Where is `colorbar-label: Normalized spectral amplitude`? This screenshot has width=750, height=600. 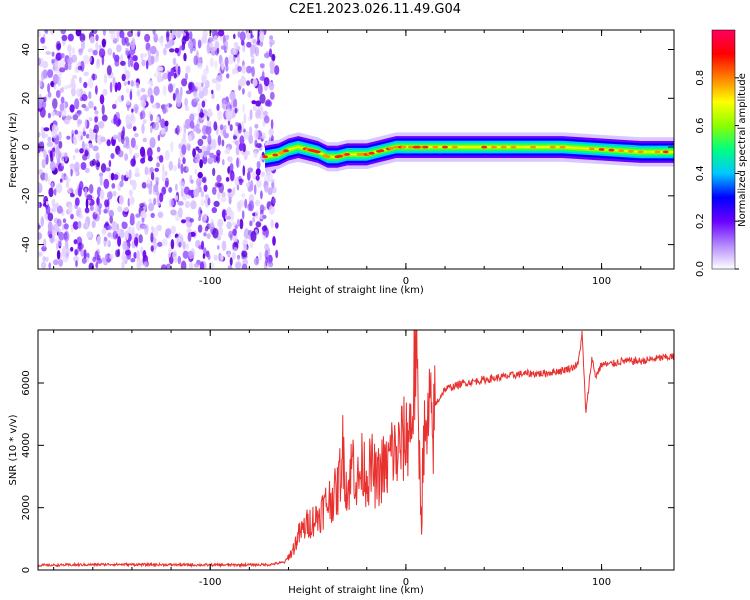
colorbar-label: Normalized spectral amplitude is located at coordinates (742, 150).